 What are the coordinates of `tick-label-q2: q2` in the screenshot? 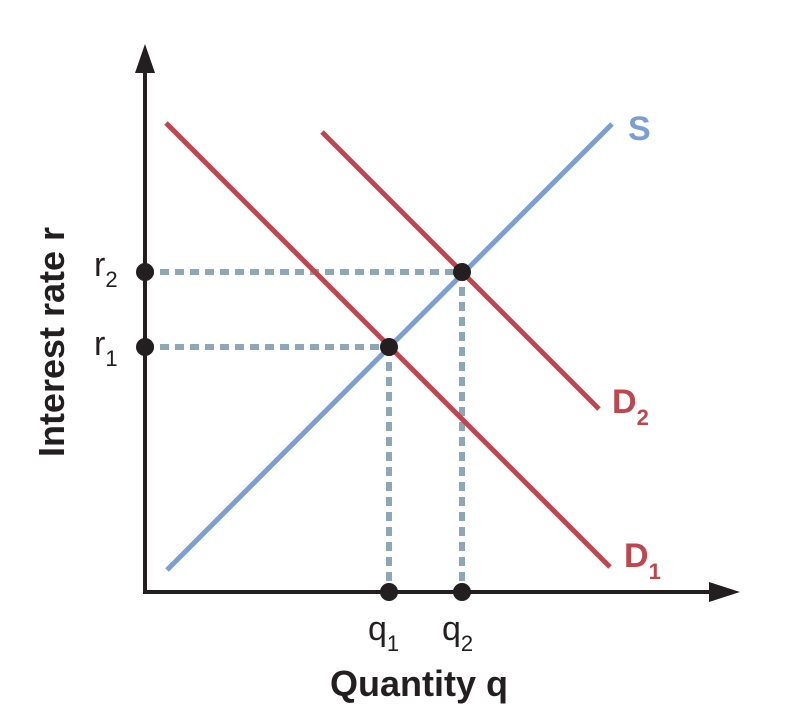 It's located at (457, 633).